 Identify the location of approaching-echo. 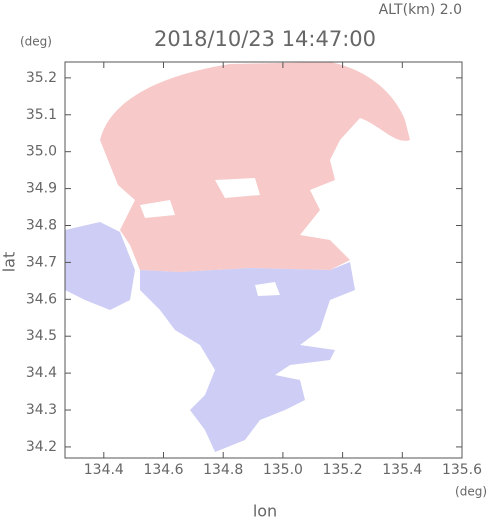
(100, 266).